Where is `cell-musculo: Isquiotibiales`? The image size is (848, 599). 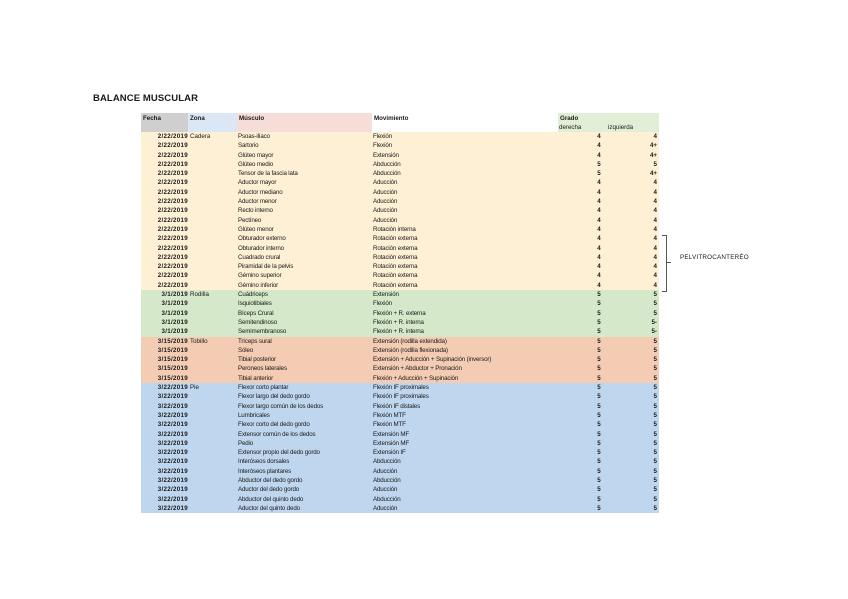 cell-musculo: Isquiotibiales is located at coordinates (255, 304).